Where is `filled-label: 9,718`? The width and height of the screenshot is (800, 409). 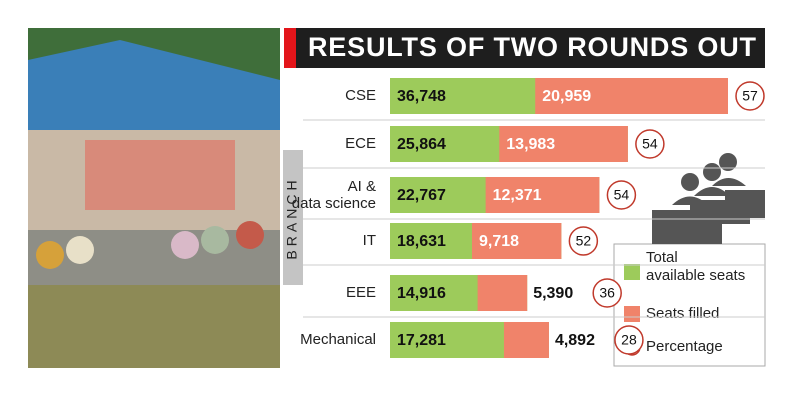 filled-label: 9,718 is located at coordinates (499, 241).